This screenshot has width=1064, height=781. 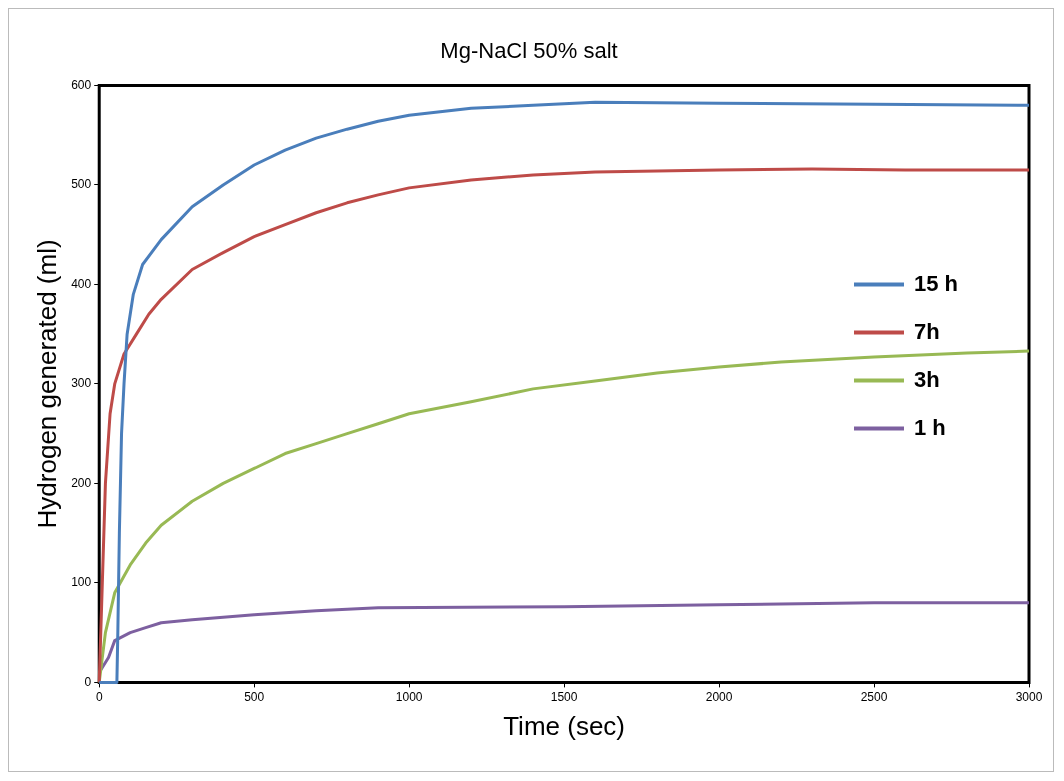 What do you see at coordinates (81, 482) in the screenshot?
I see `y-tick-label: 200` at bounding box center [81, 482].